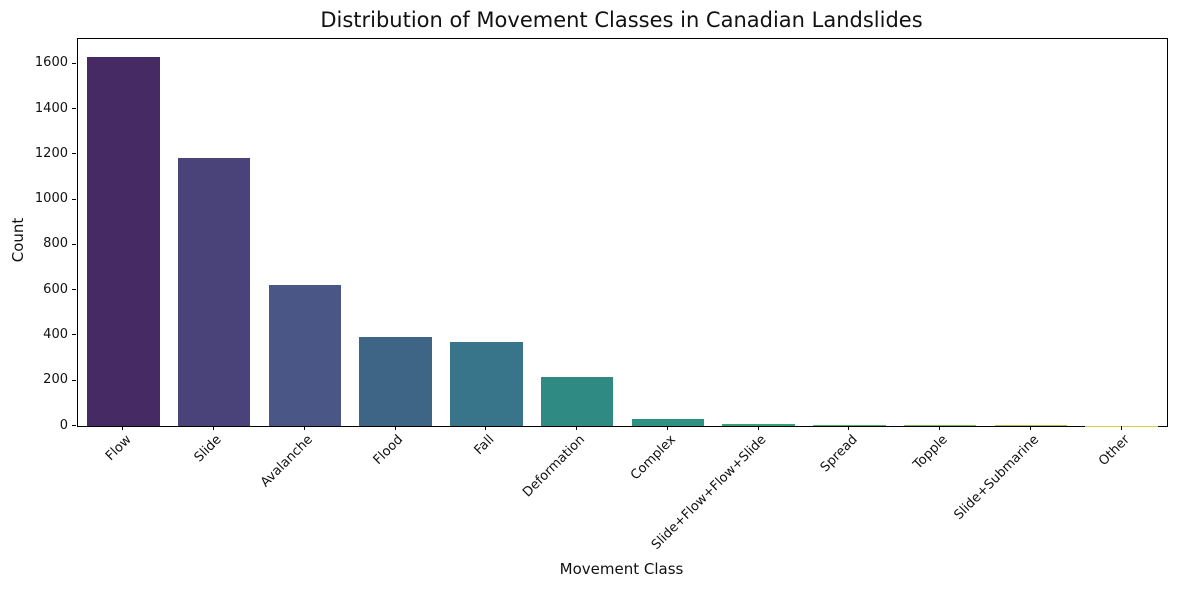 This screenshot has height=590, width=1189. I want to click on x-tick-label: Flow, so click(118, 448).